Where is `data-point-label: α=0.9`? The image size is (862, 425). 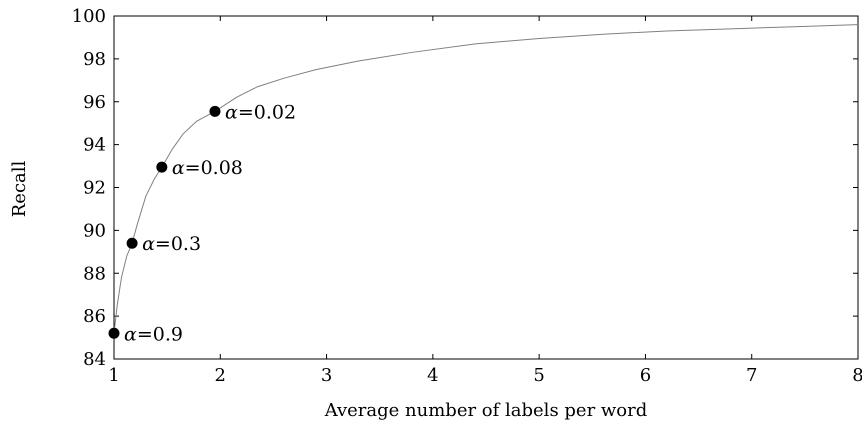
data-point-label: α=0.9 is located at coordinates (153, 334).